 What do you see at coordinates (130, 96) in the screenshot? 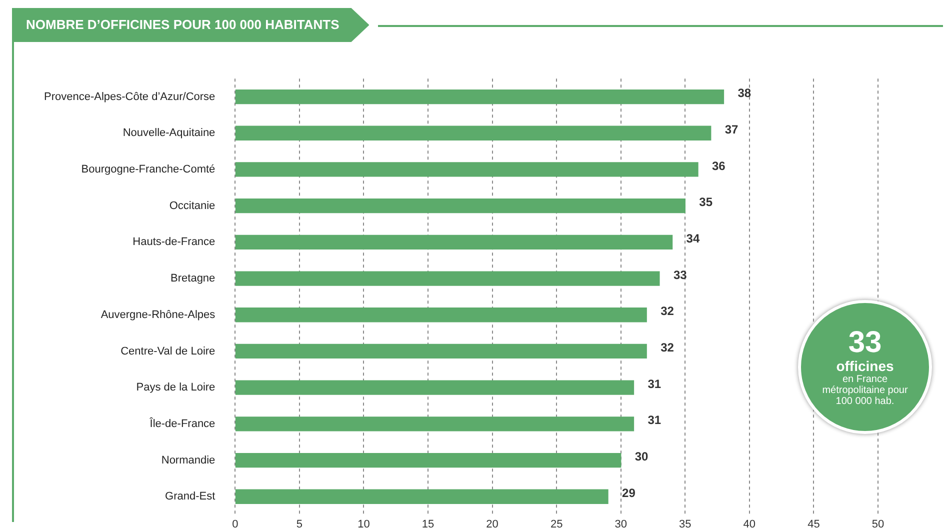
I see `y-tick-label: Provence-Alpes-Côte d’Azur/Corse` at bounding box center [130, 96].